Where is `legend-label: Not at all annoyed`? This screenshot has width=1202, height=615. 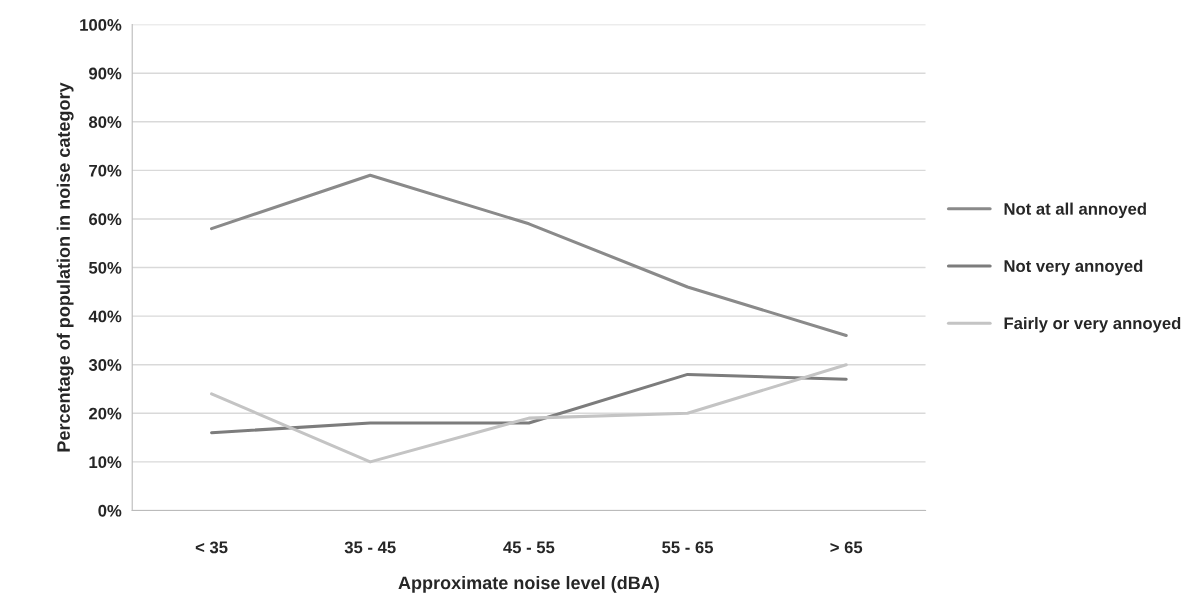
legend-label: Not at all annoyed is located at coordinates (1075, 210).